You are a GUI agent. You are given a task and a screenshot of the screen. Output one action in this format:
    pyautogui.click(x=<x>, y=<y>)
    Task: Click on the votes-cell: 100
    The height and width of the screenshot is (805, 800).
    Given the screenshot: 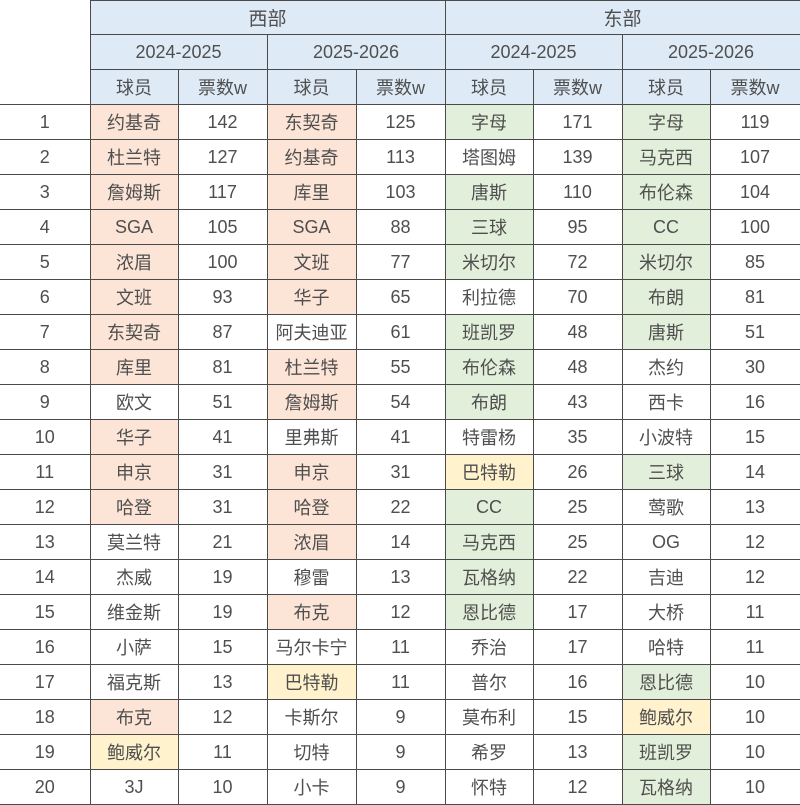 What is the action you would take?
    pyautogui.click(x=222, y=262)
    